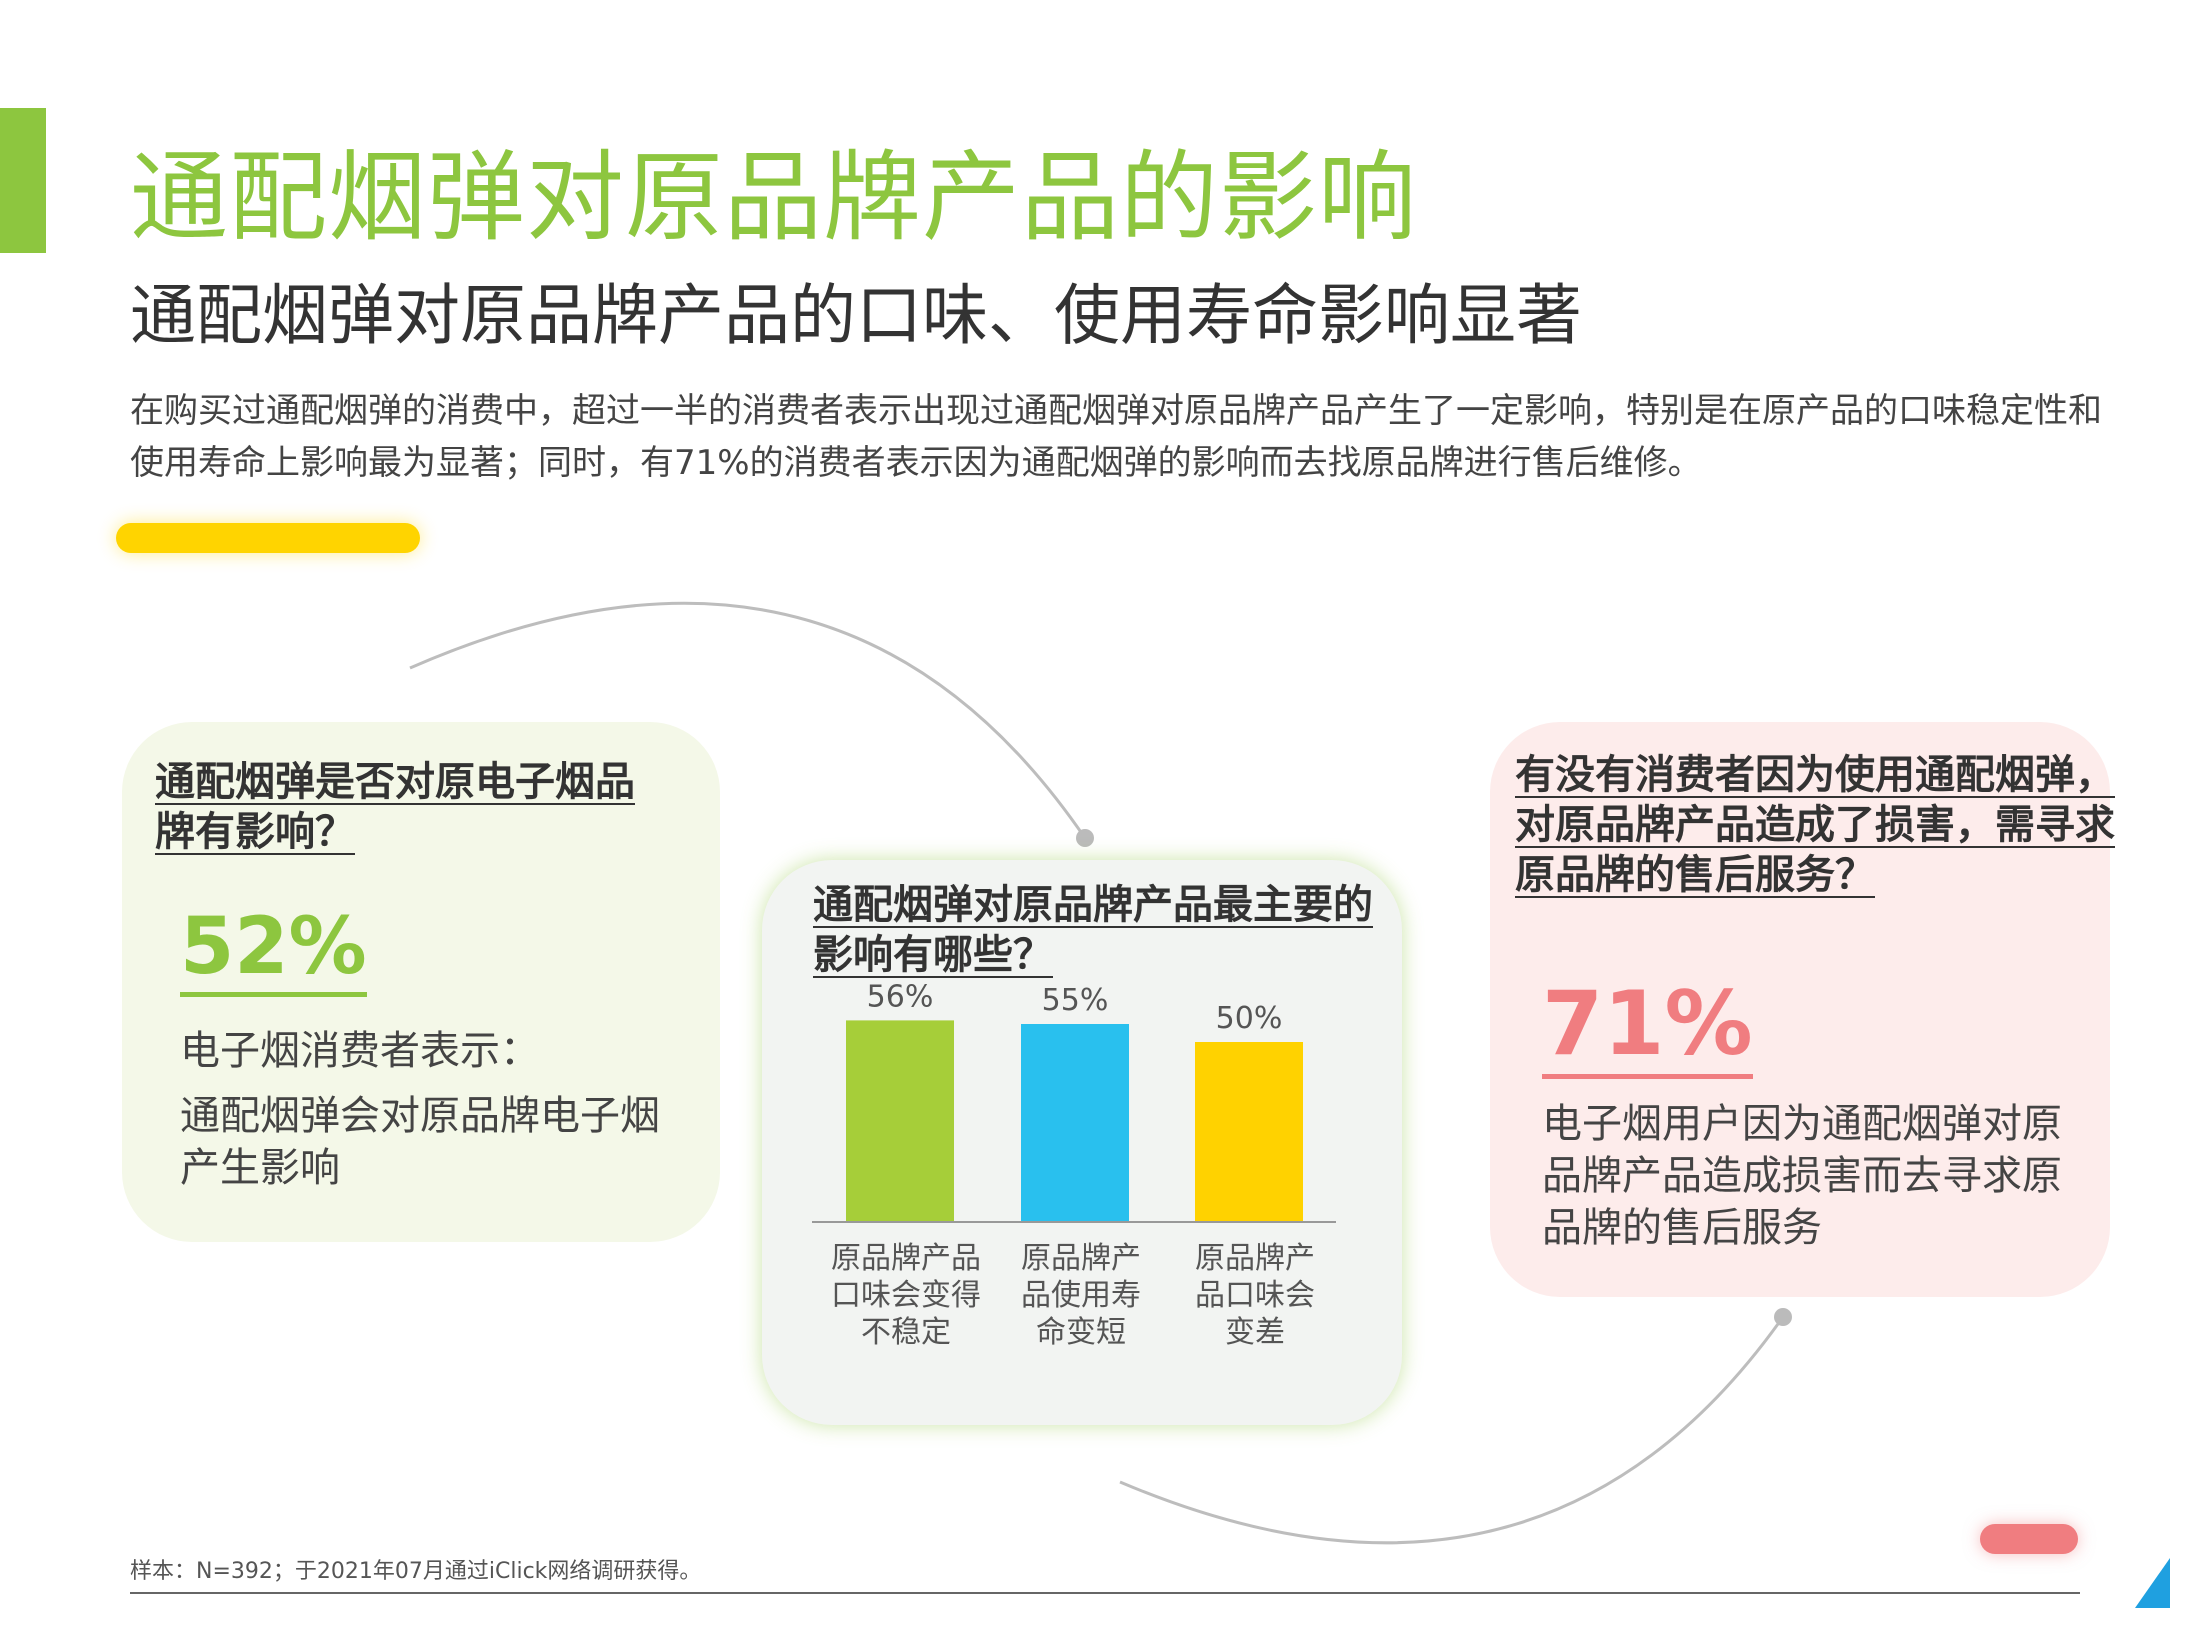  What do you see at coordinates (774, 198) in the screenshot?
I see `page-title: 通配烟弹对原品牌产品的影响` at bounding box center [774, 198].